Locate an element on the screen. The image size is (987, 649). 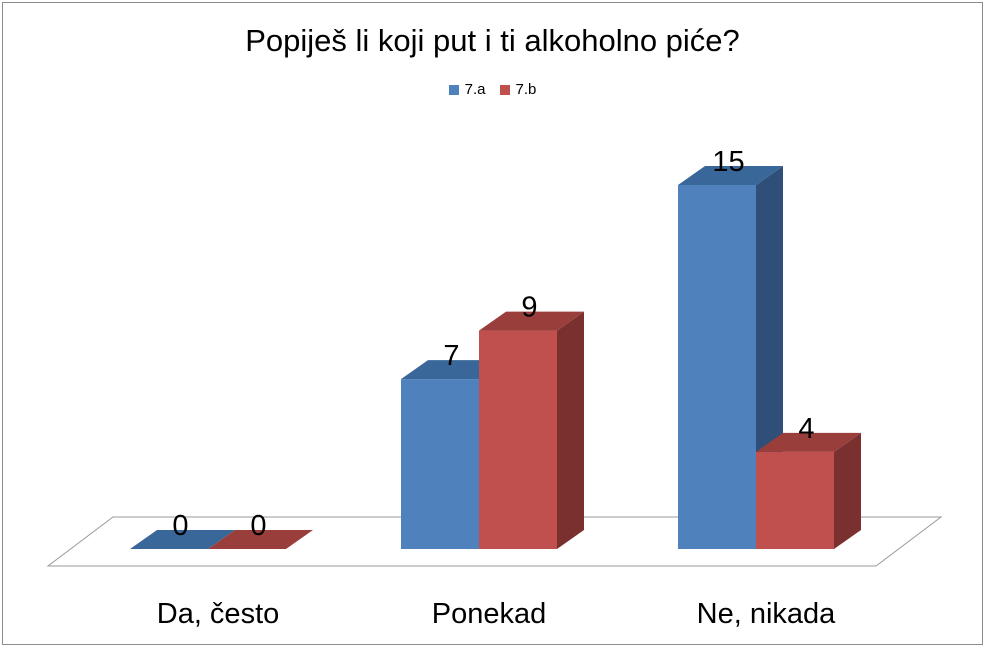
legend-item-7a: 7.a is located at coordinates (467, 89).